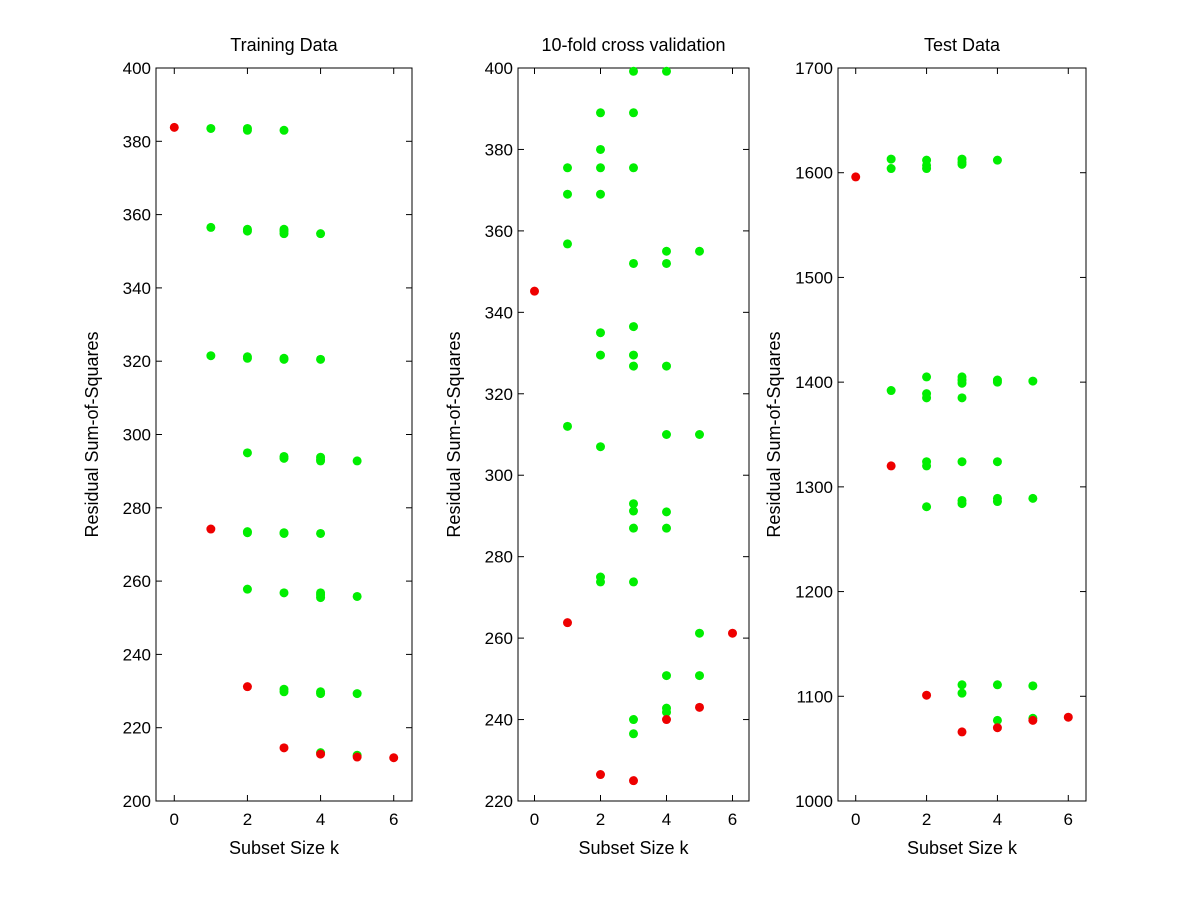  I want to click on y-axis-label: Residual Sum-of-Squares, so click(92, 434).